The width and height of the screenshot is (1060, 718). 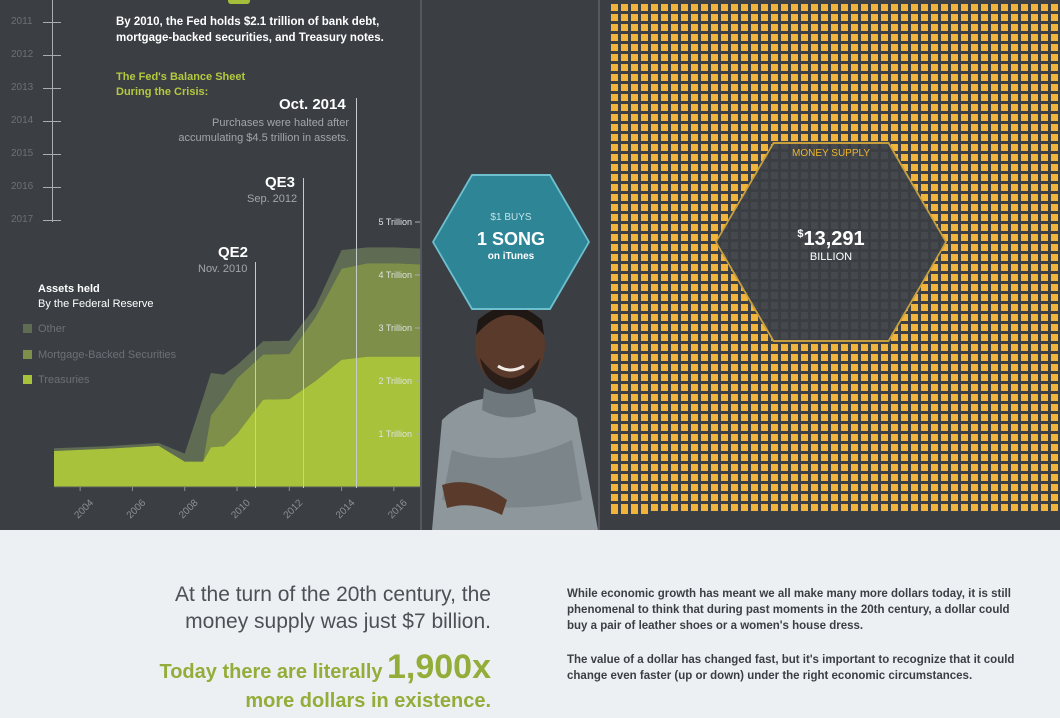 What do you see at coordinates (395, 328) in the screenshot?
I see `y-tick-label: 3 Trillion` at bounding box center [395, 328].